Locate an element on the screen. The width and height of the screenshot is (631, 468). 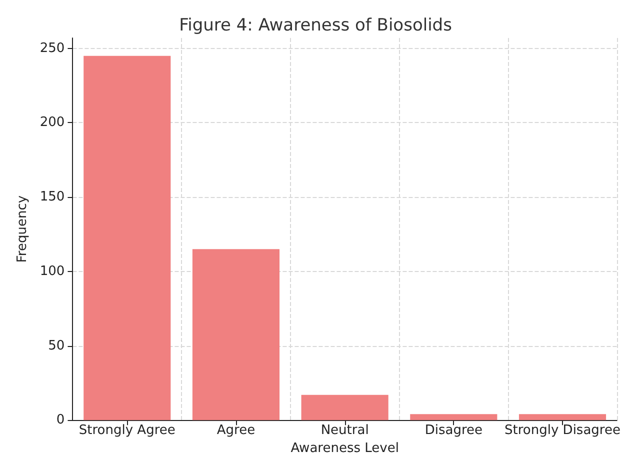
chart-title: Figure 4: Awareness of Biosolids is located at coordinates (315, 26).